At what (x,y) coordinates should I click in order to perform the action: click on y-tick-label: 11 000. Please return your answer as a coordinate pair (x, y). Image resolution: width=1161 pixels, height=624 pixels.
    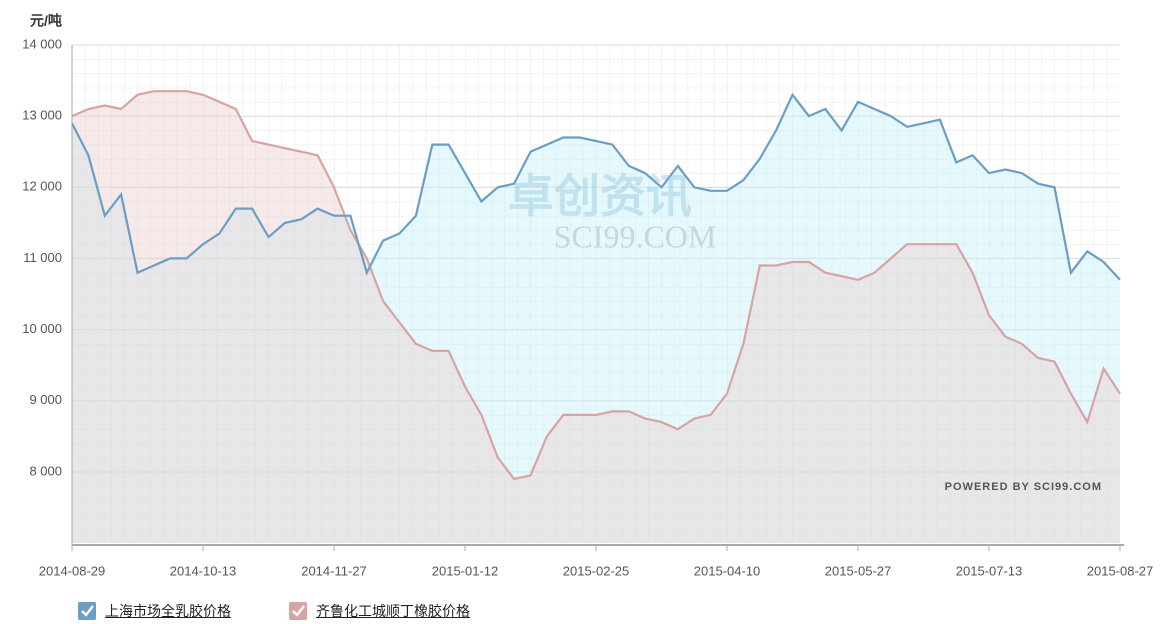
    Looking at the image, I should click on (42, 257).